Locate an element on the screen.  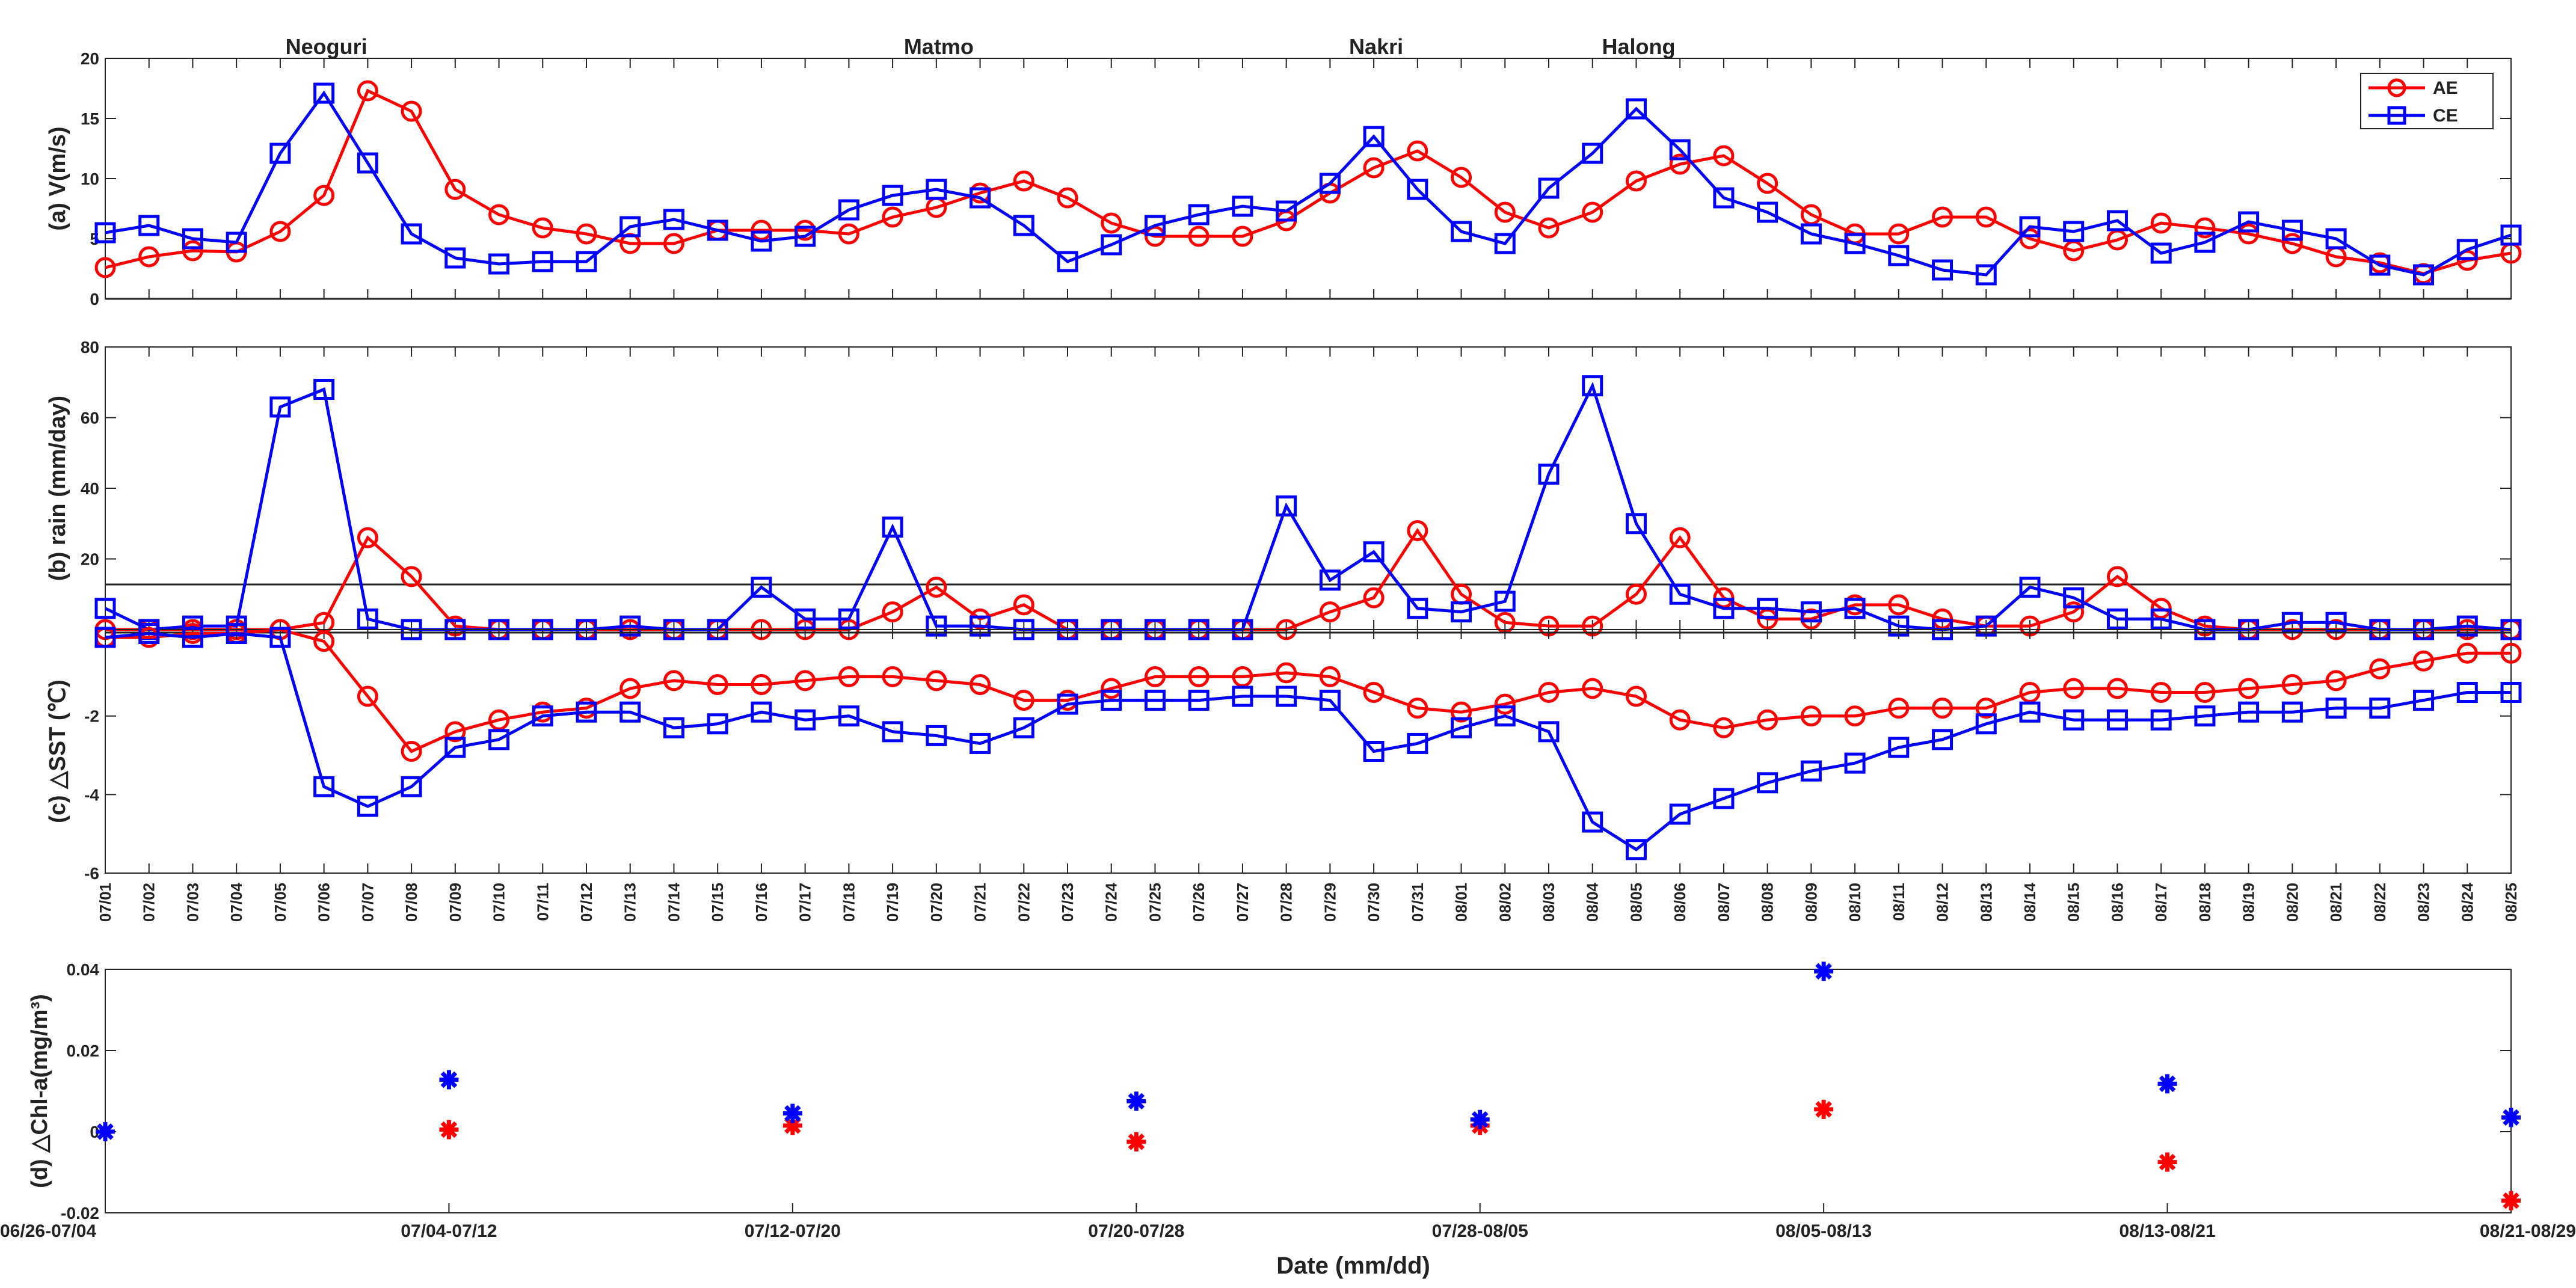
date-tick-label: 07/14 is located at coordinates (674, 902).